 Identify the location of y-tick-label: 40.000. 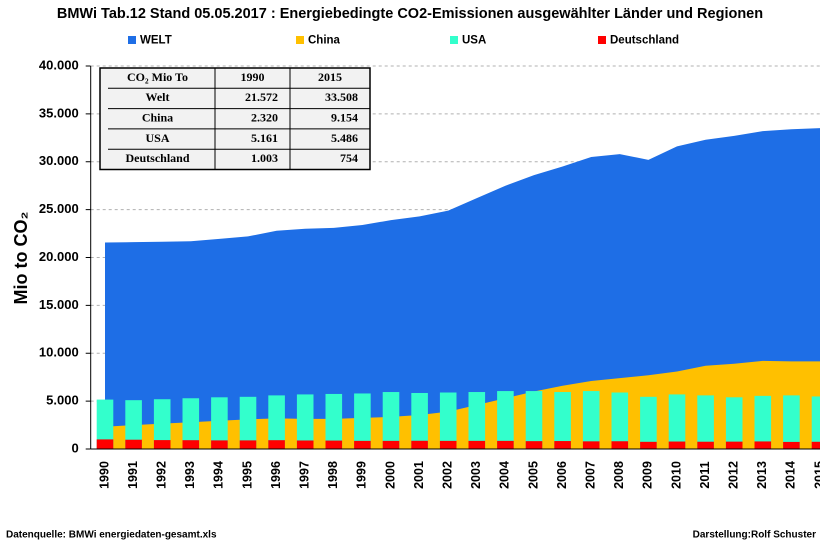
(59, 64).